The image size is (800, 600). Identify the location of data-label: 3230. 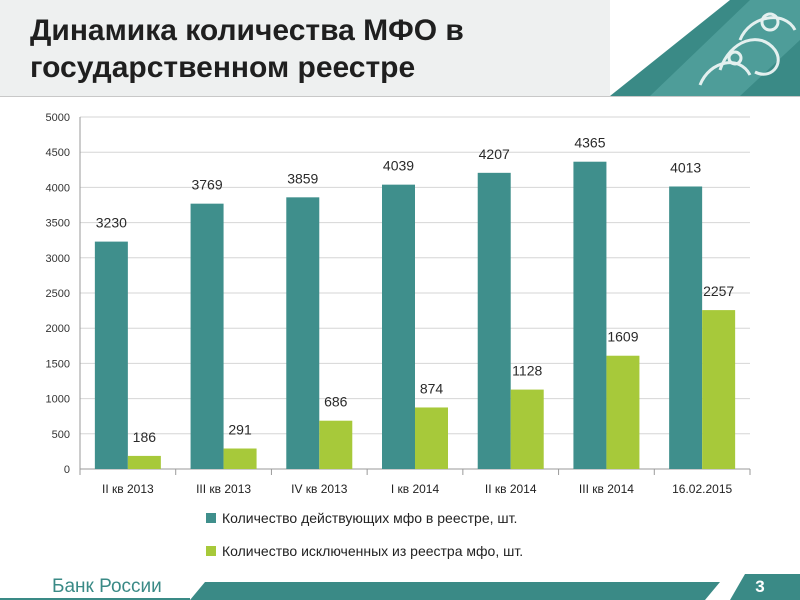
(111, 223).